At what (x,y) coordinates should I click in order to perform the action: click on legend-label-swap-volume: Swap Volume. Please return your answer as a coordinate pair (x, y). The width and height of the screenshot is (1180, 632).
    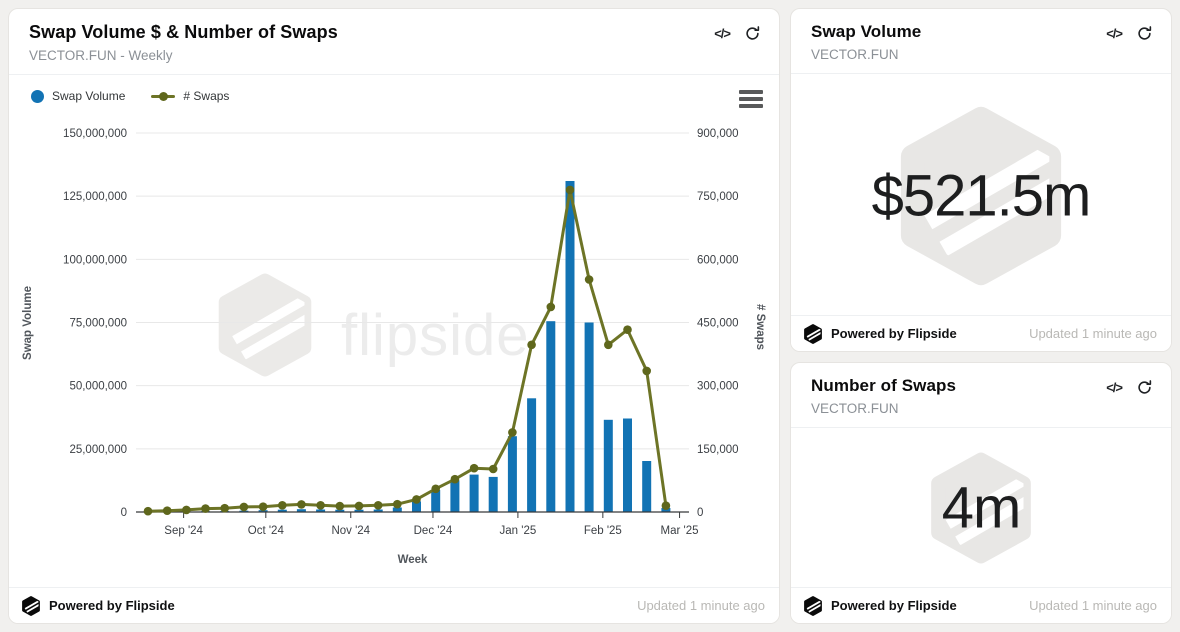
    Looking at the image, I should click on (89, 96).